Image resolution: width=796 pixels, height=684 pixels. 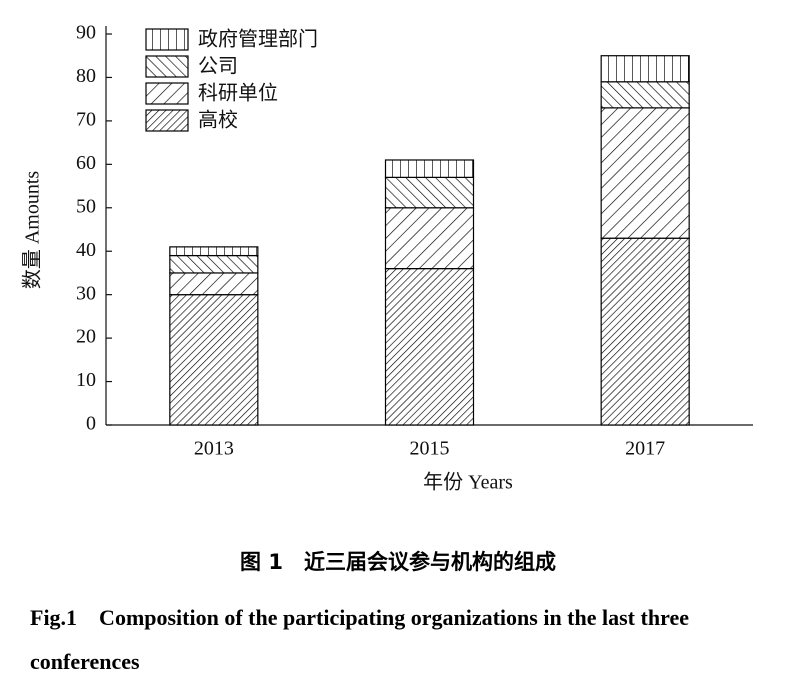 I want to click on y-tick-label: 30, so click(x=86, y=293).